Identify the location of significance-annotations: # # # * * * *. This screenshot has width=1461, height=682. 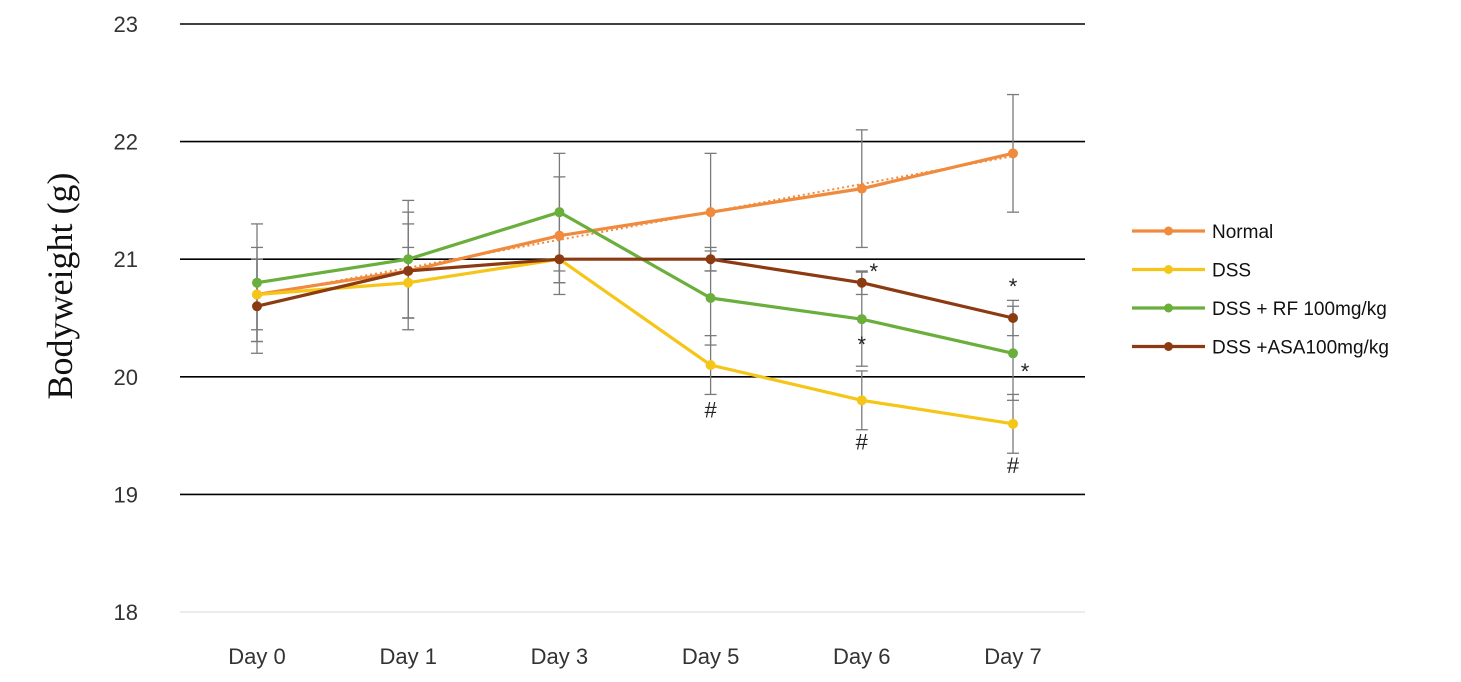
(866, 368).